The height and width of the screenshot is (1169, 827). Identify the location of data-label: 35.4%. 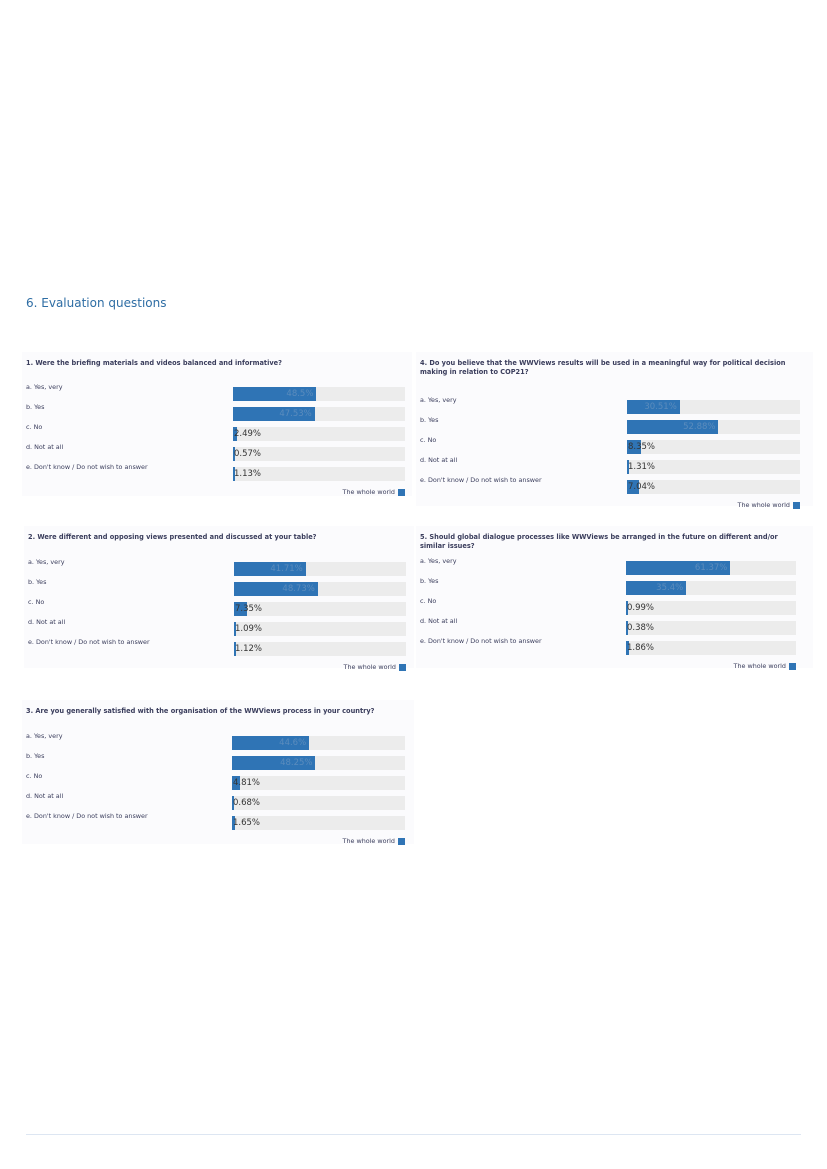
(670, 588).